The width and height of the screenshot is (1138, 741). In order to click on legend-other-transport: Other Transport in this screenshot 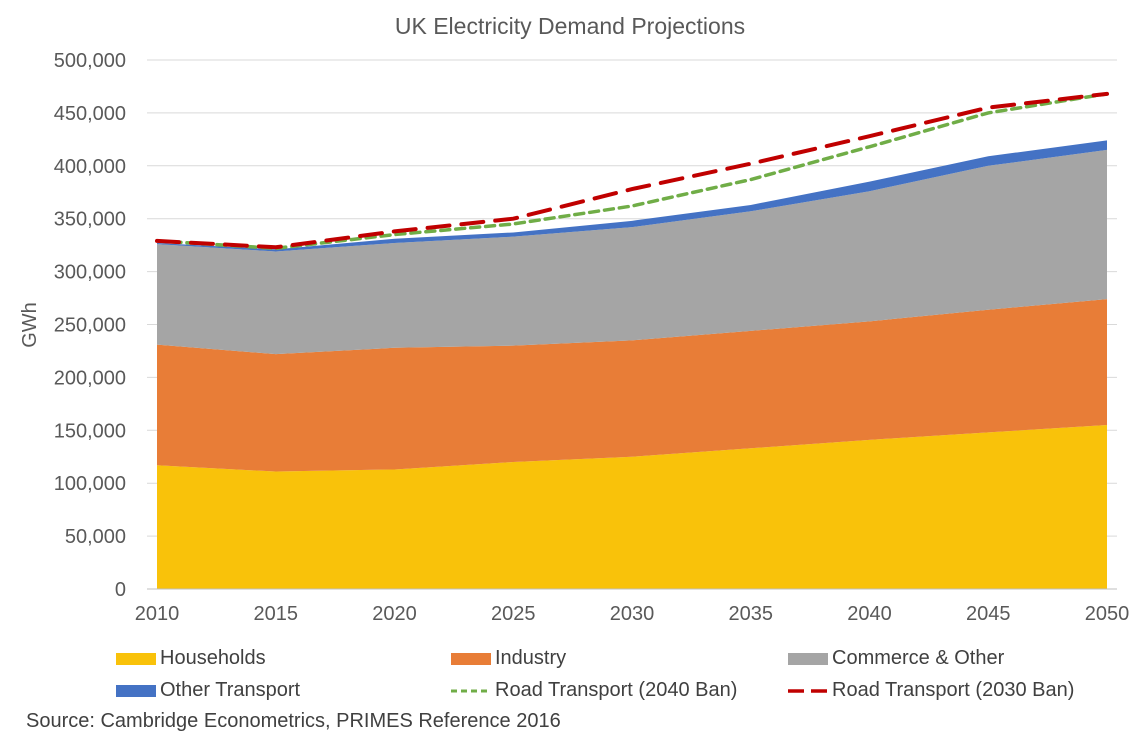, I will do `click(208, 690)`.